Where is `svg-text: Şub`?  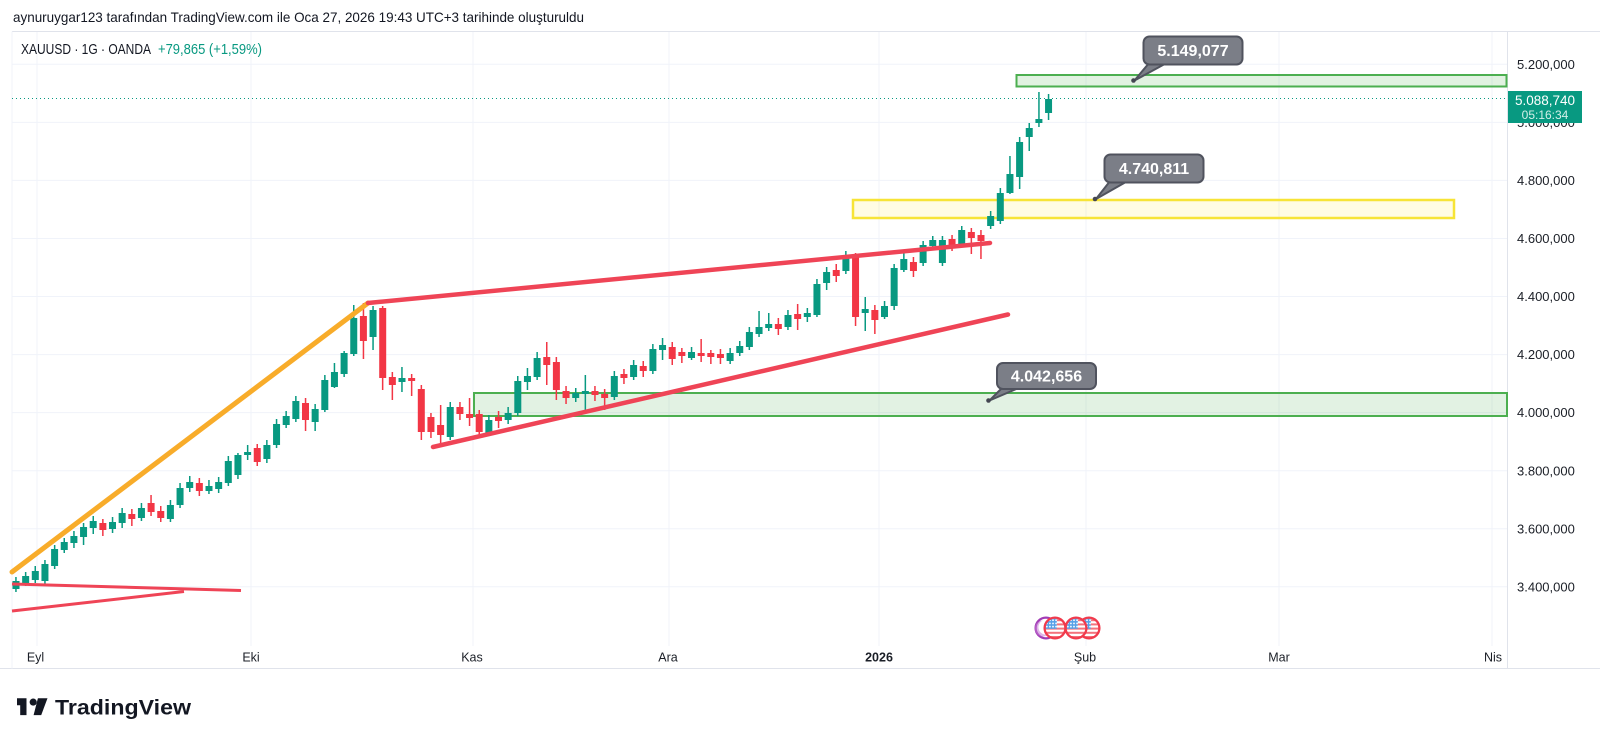
svg-text: Şub is located at coordinates (1085, 658).